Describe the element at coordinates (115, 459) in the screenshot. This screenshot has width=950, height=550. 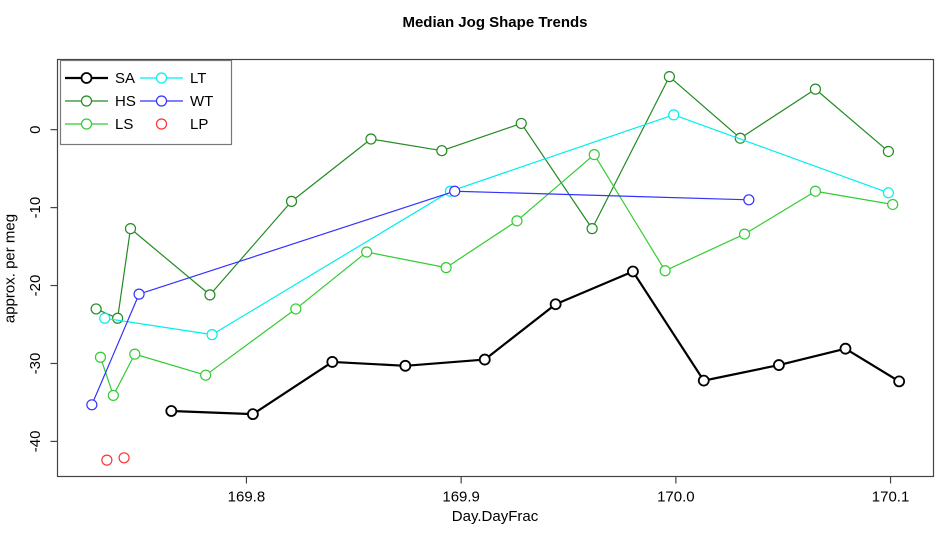
I see `series-LP` at that location.